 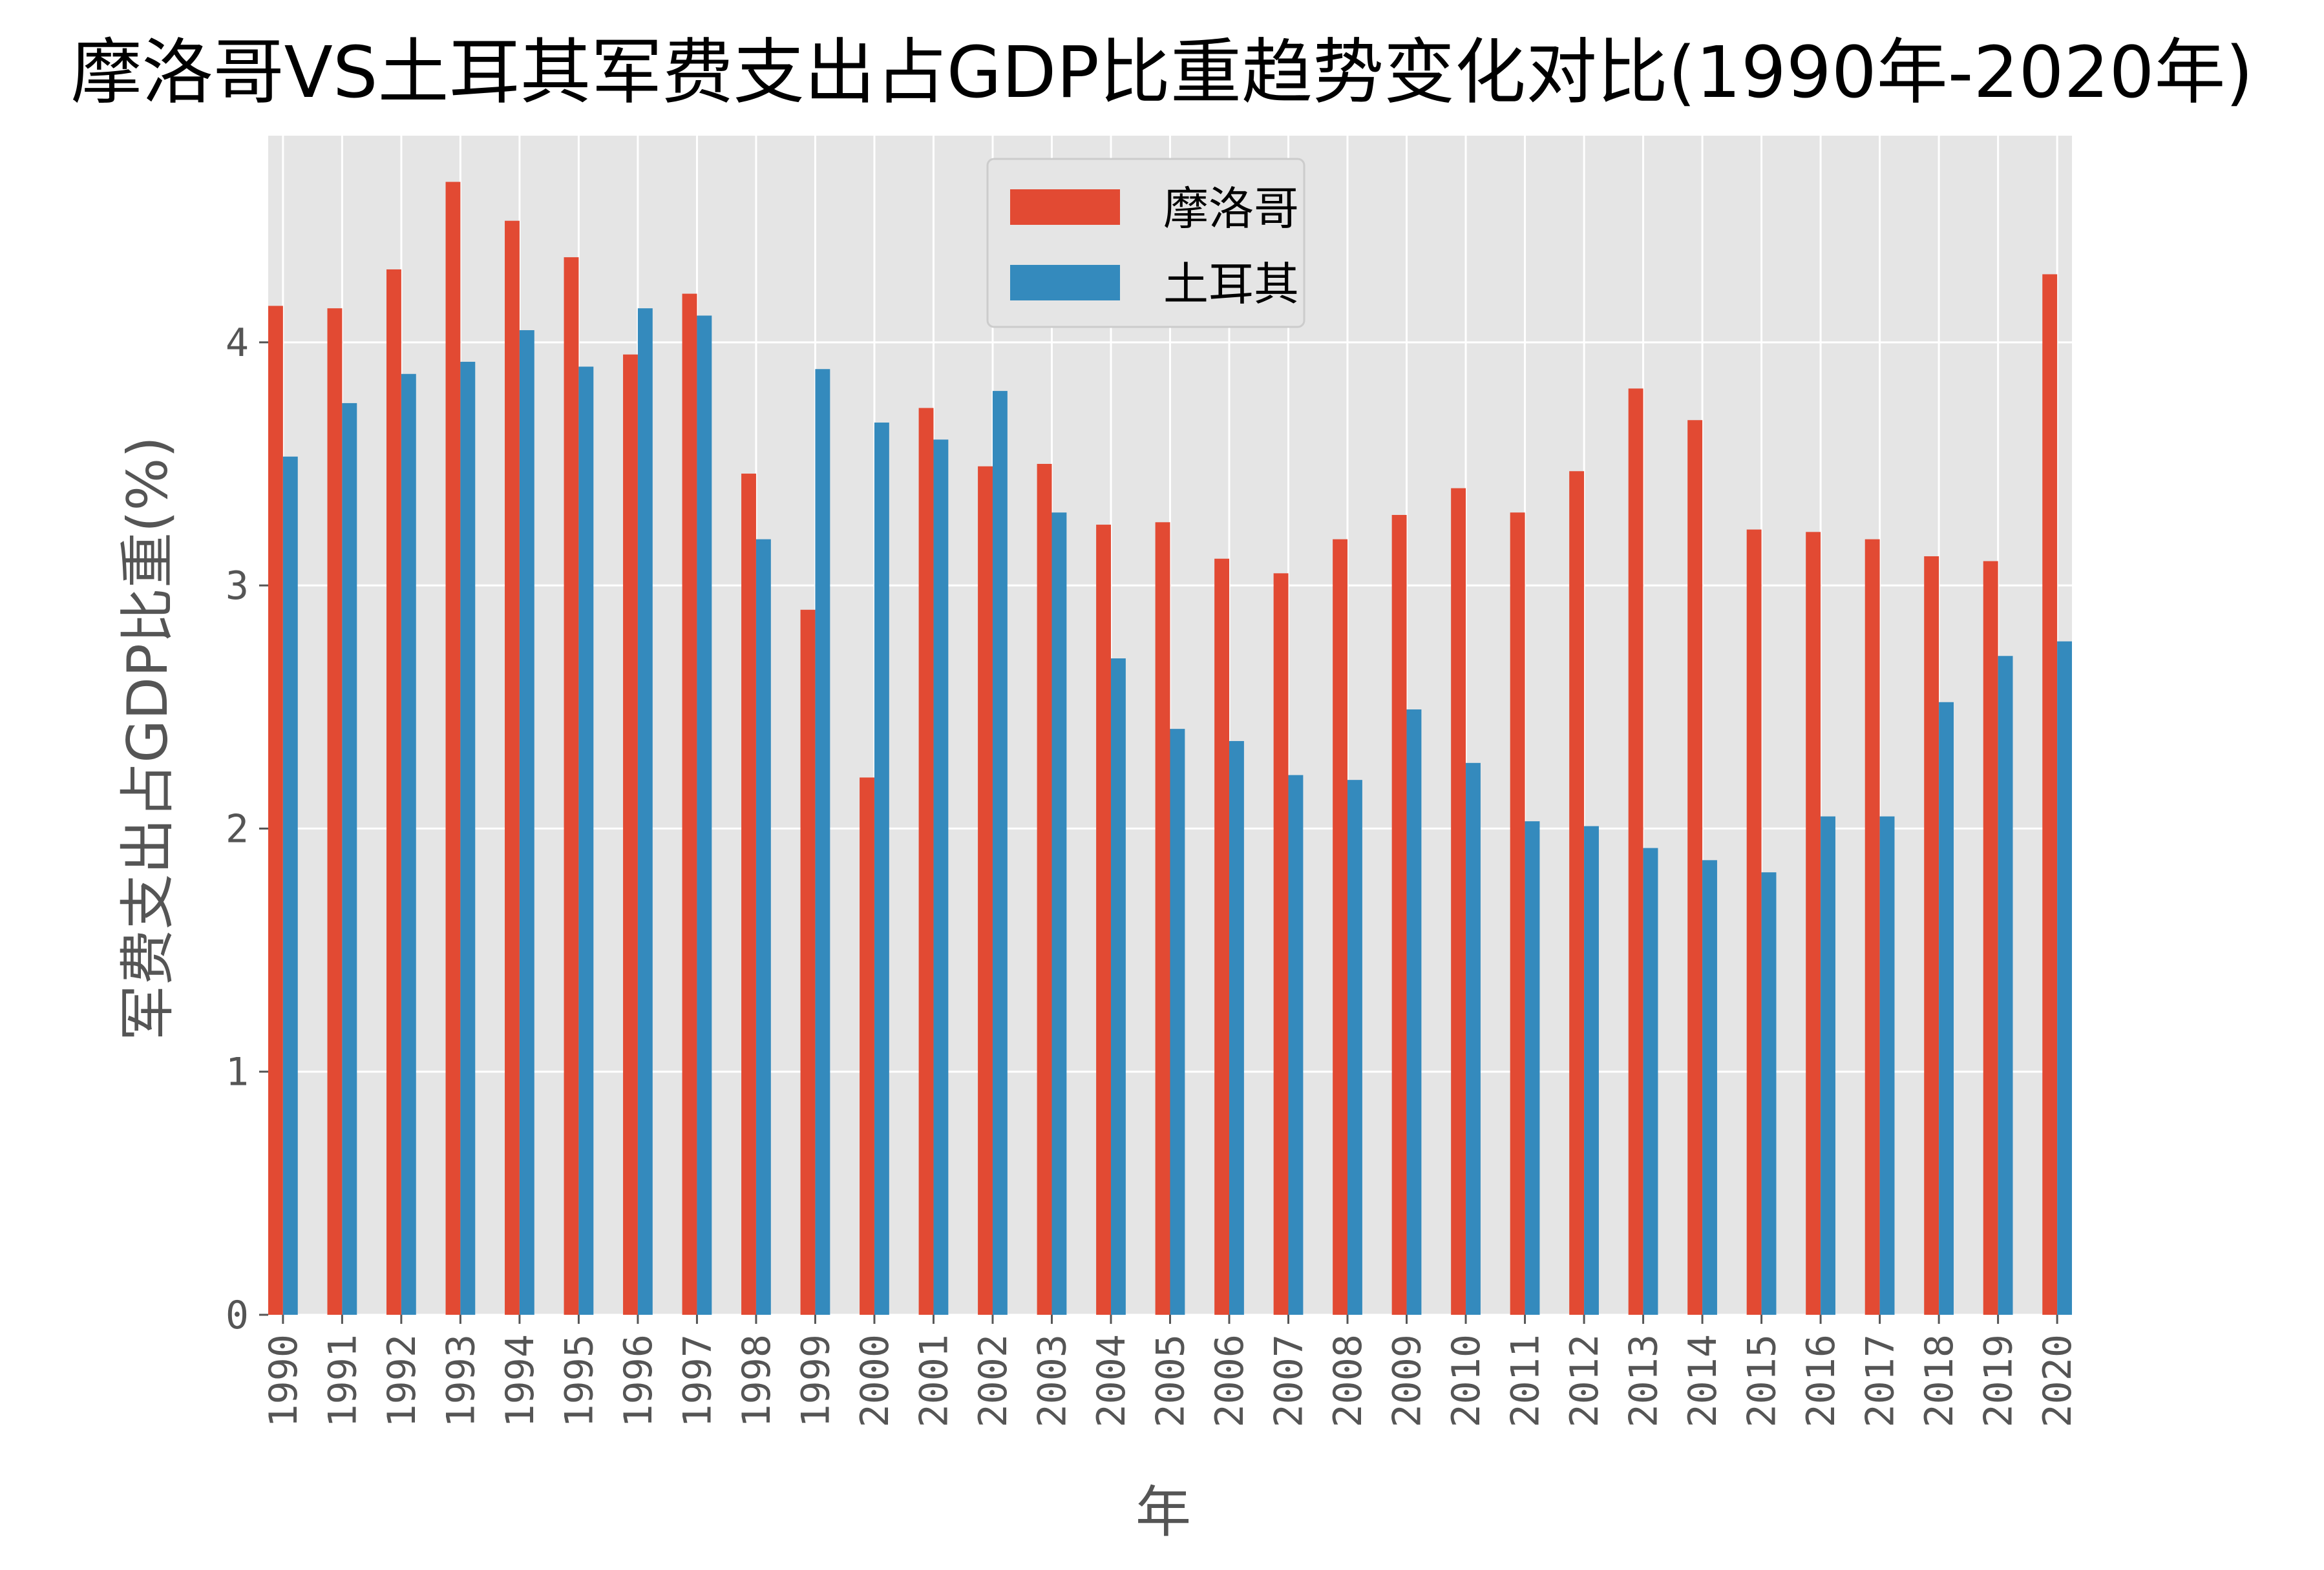 What do you see at coordinates (520, 1381) in the screenshot?
I see `x-tick-label: 1994` at bounding box center [520, 1381].